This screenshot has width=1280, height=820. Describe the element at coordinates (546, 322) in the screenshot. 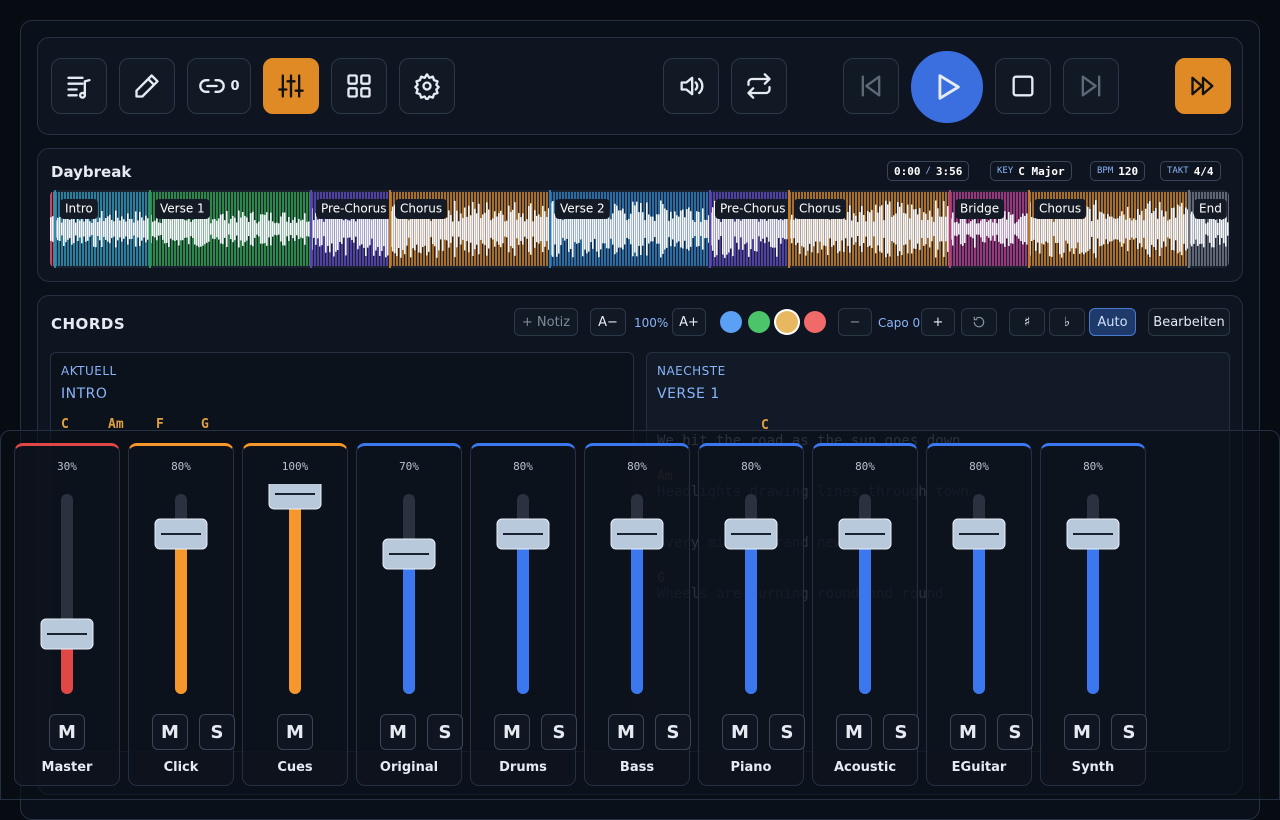

I see `note-button: + Notiz` at that location.